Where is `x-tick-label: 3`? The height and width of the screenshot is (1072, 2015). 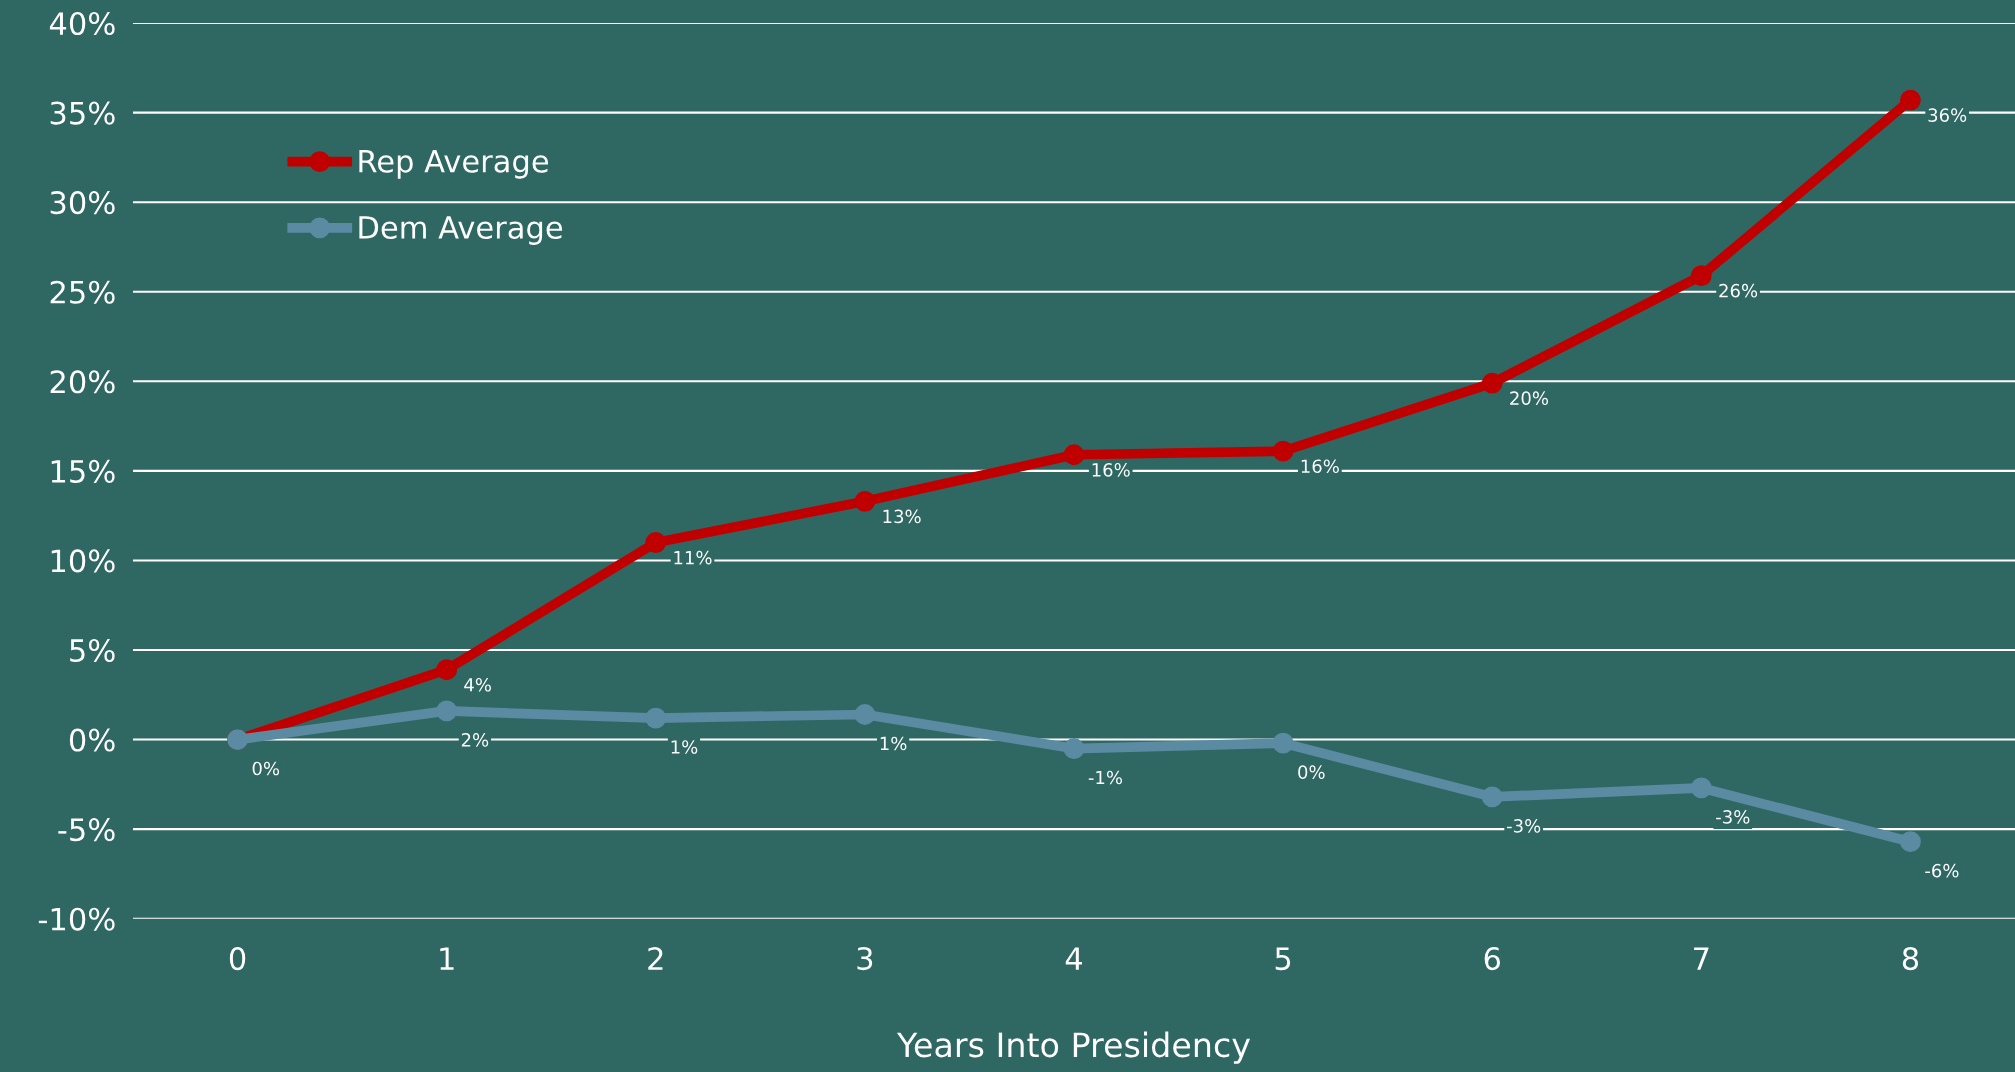
x-tick-label: 3 is located at coordinates (865, 959).